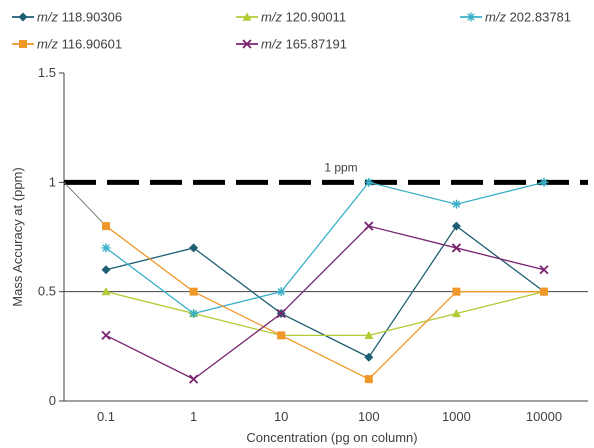 The width and height of the screenshot is (594, 448). Describe the element at coordinates (79, 17) in the screenshot. I see `legend-label: m/z 118.90306` at that location.